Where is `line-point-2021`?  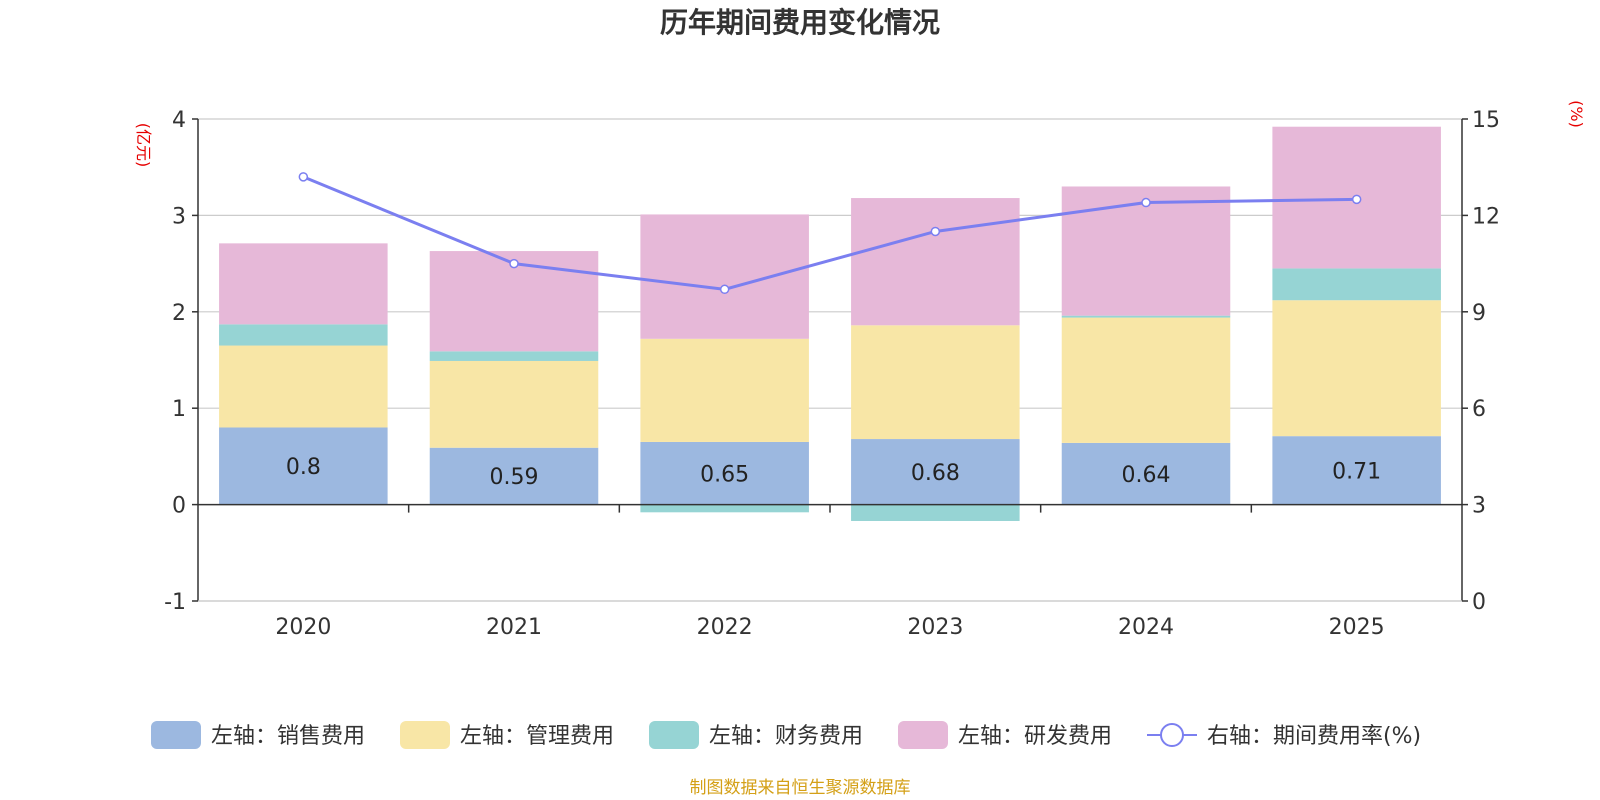
line-point-2021 is located at coordinates (514, 263).